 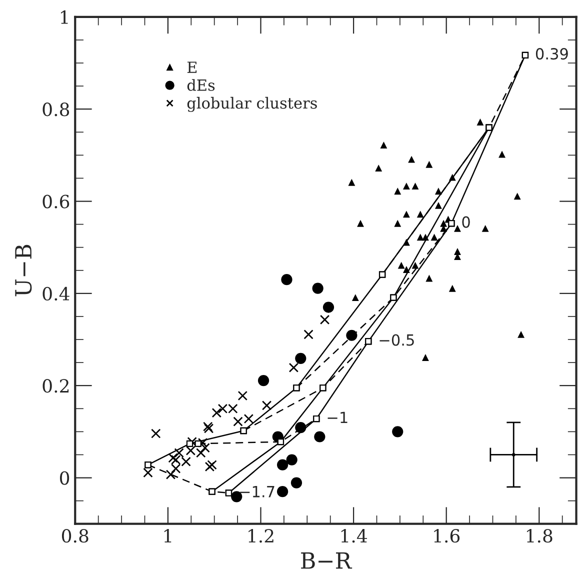 I want to click on annotation: −1.7, so click(x=257, y=492).